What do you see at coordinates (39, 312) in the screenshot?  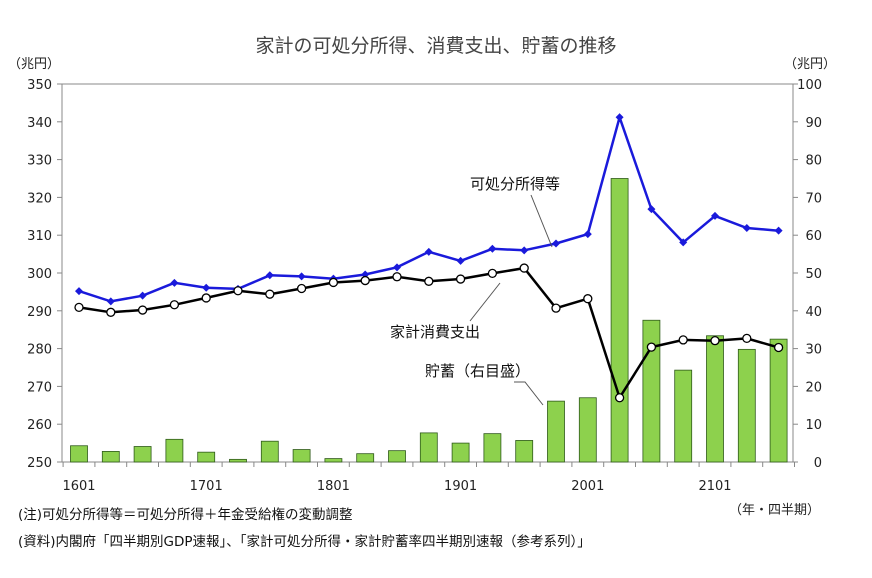 I see `left-tick-label: 290` at bounding box center [39, 312].